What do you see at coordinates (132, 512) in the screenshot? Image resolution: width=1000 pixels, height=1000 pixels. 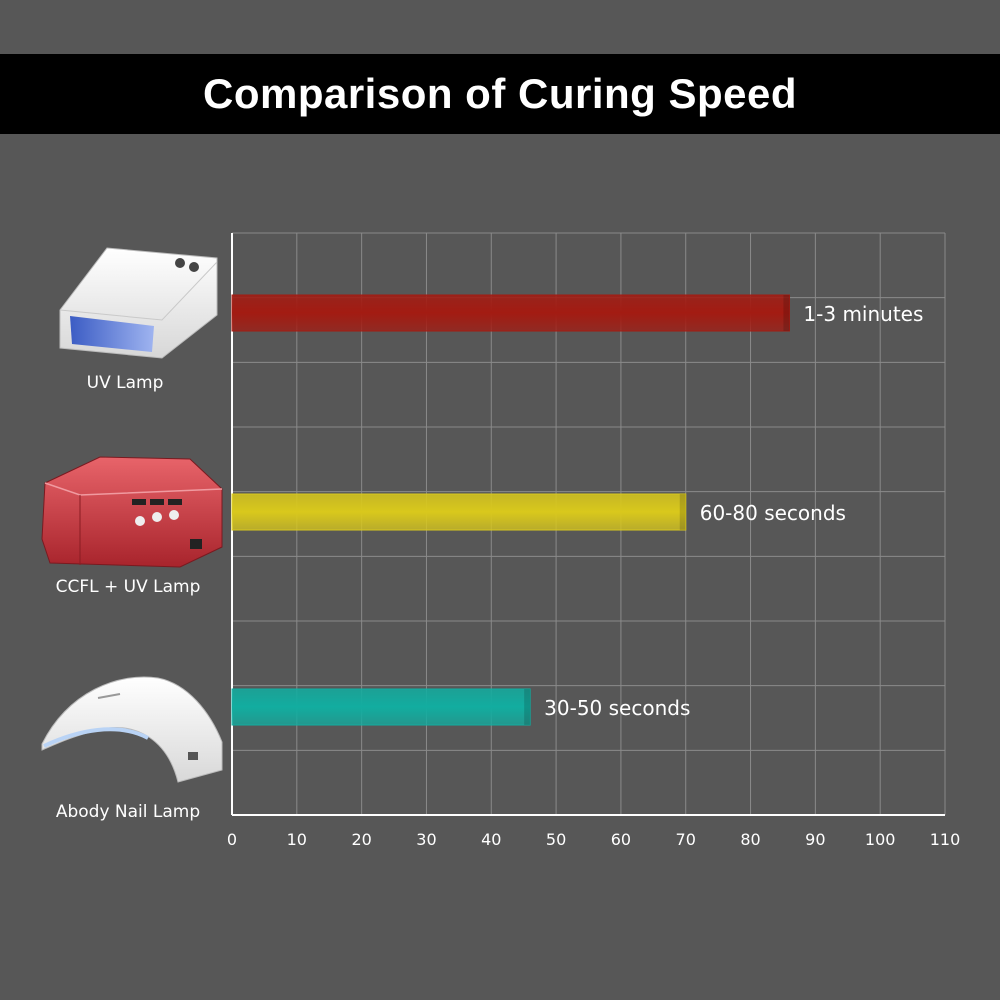 I see `ccfl-uv-lamp-icon` at bounding box center [132, 512].